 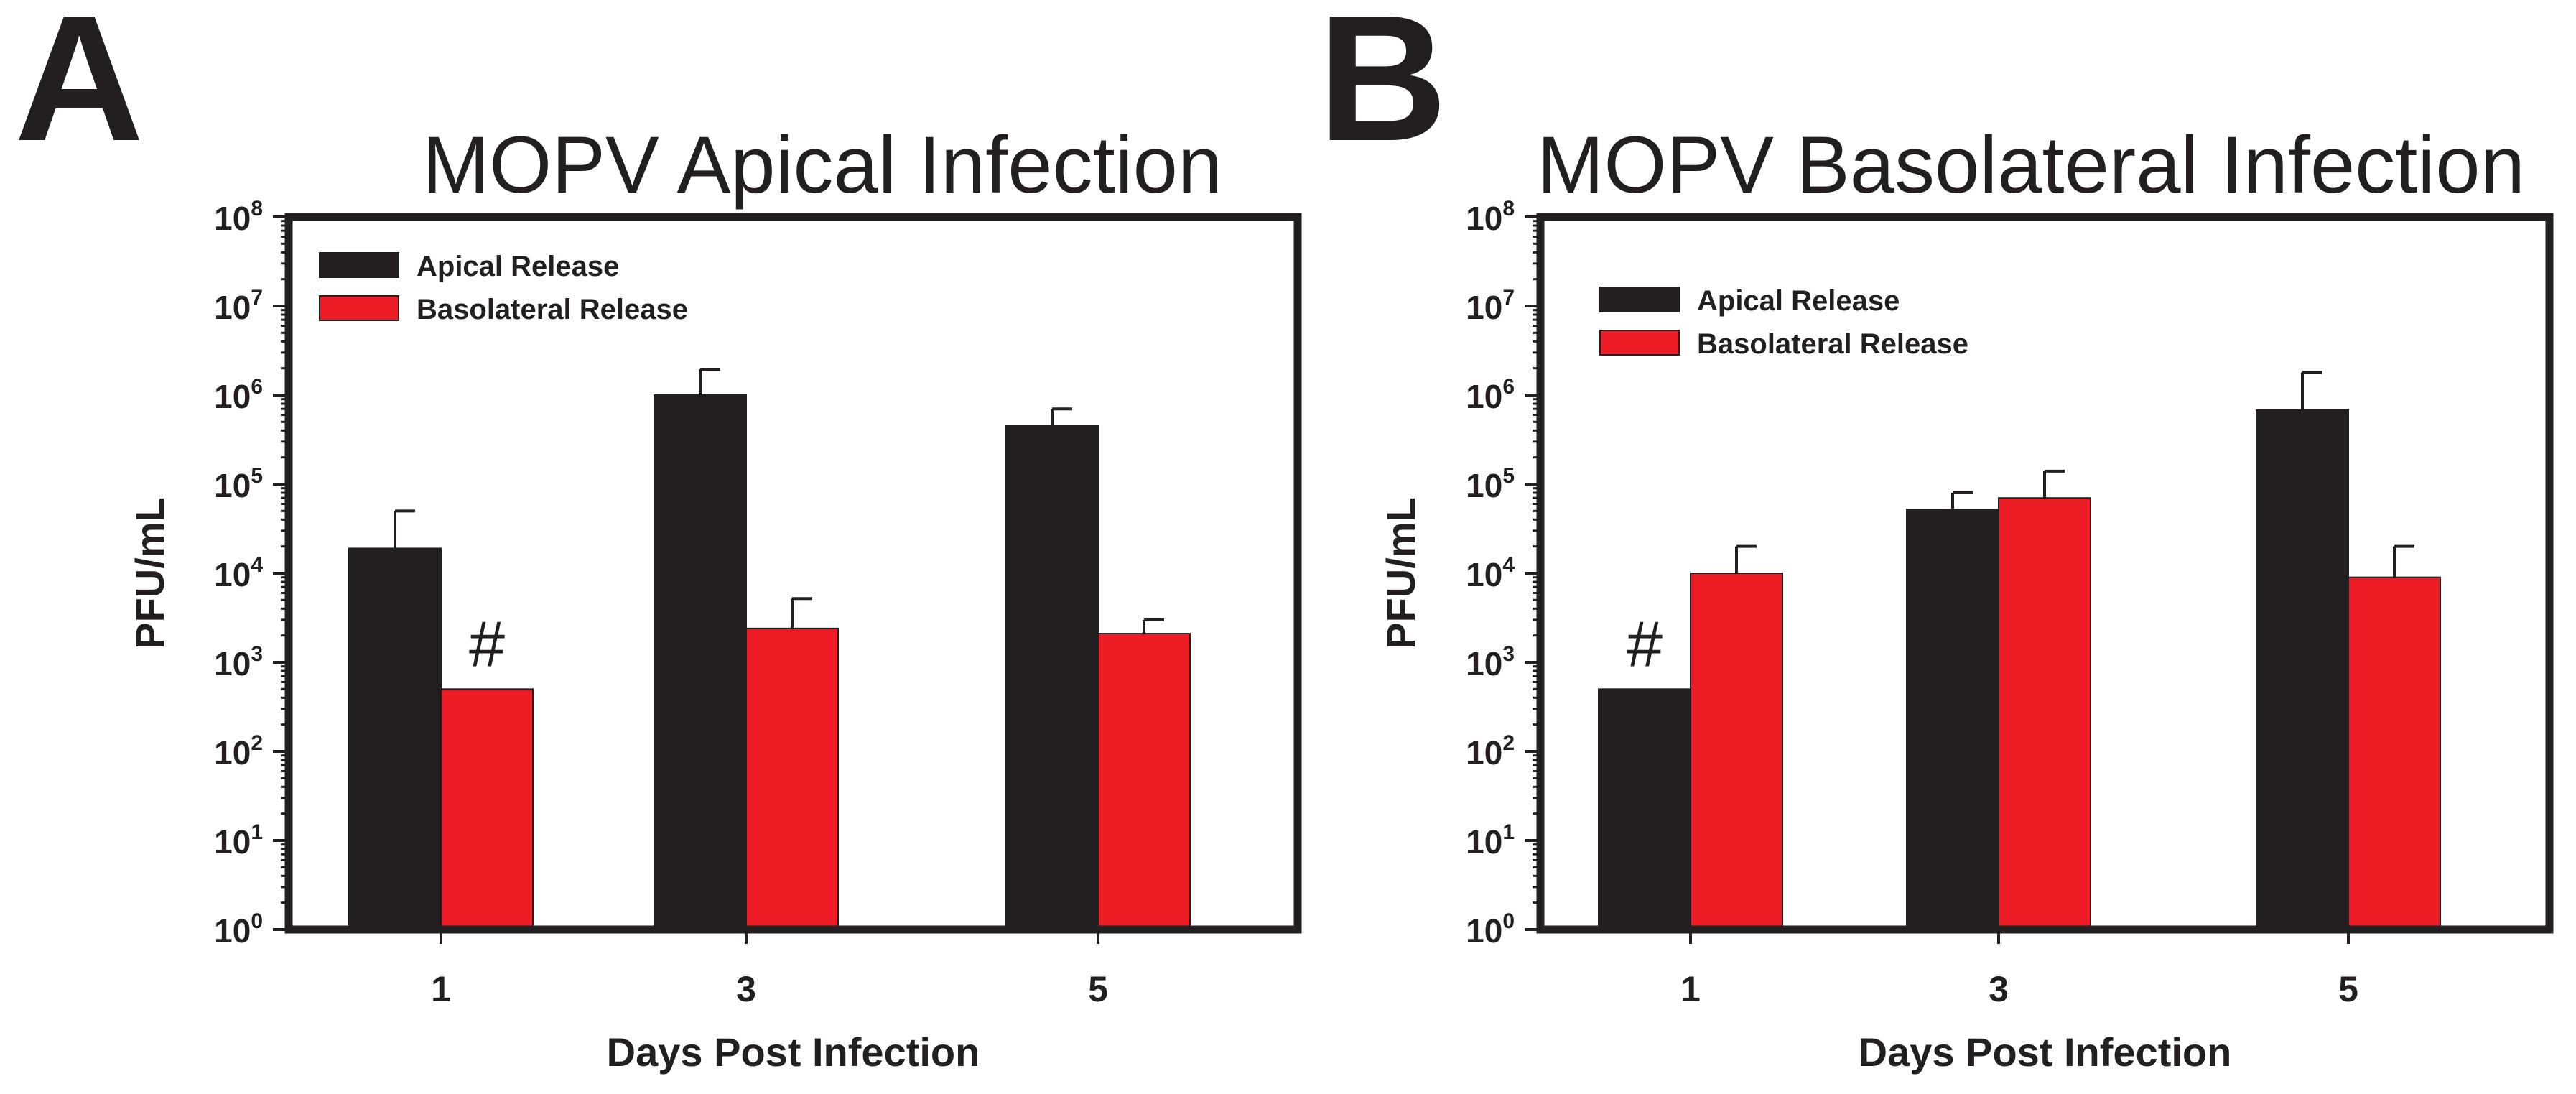 What do you see at coordinates (822, 165) in the screenshot?
I see `chart-title: MOPV Apical Infection` at bounding box center [822, 165].